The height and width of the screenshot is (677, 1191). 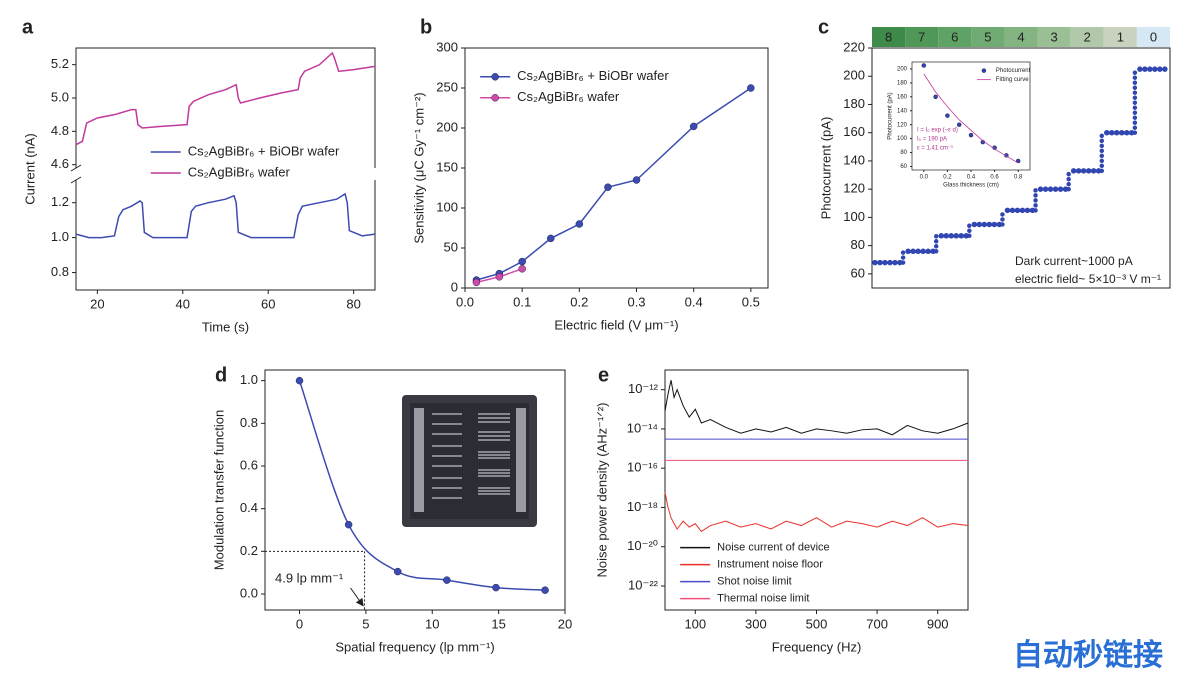 What do you see at coordinates (309, 577) in the screenshot?
I see `reference-label: 4.9 lp mm⁻¹` at bounding box center [309, 577].